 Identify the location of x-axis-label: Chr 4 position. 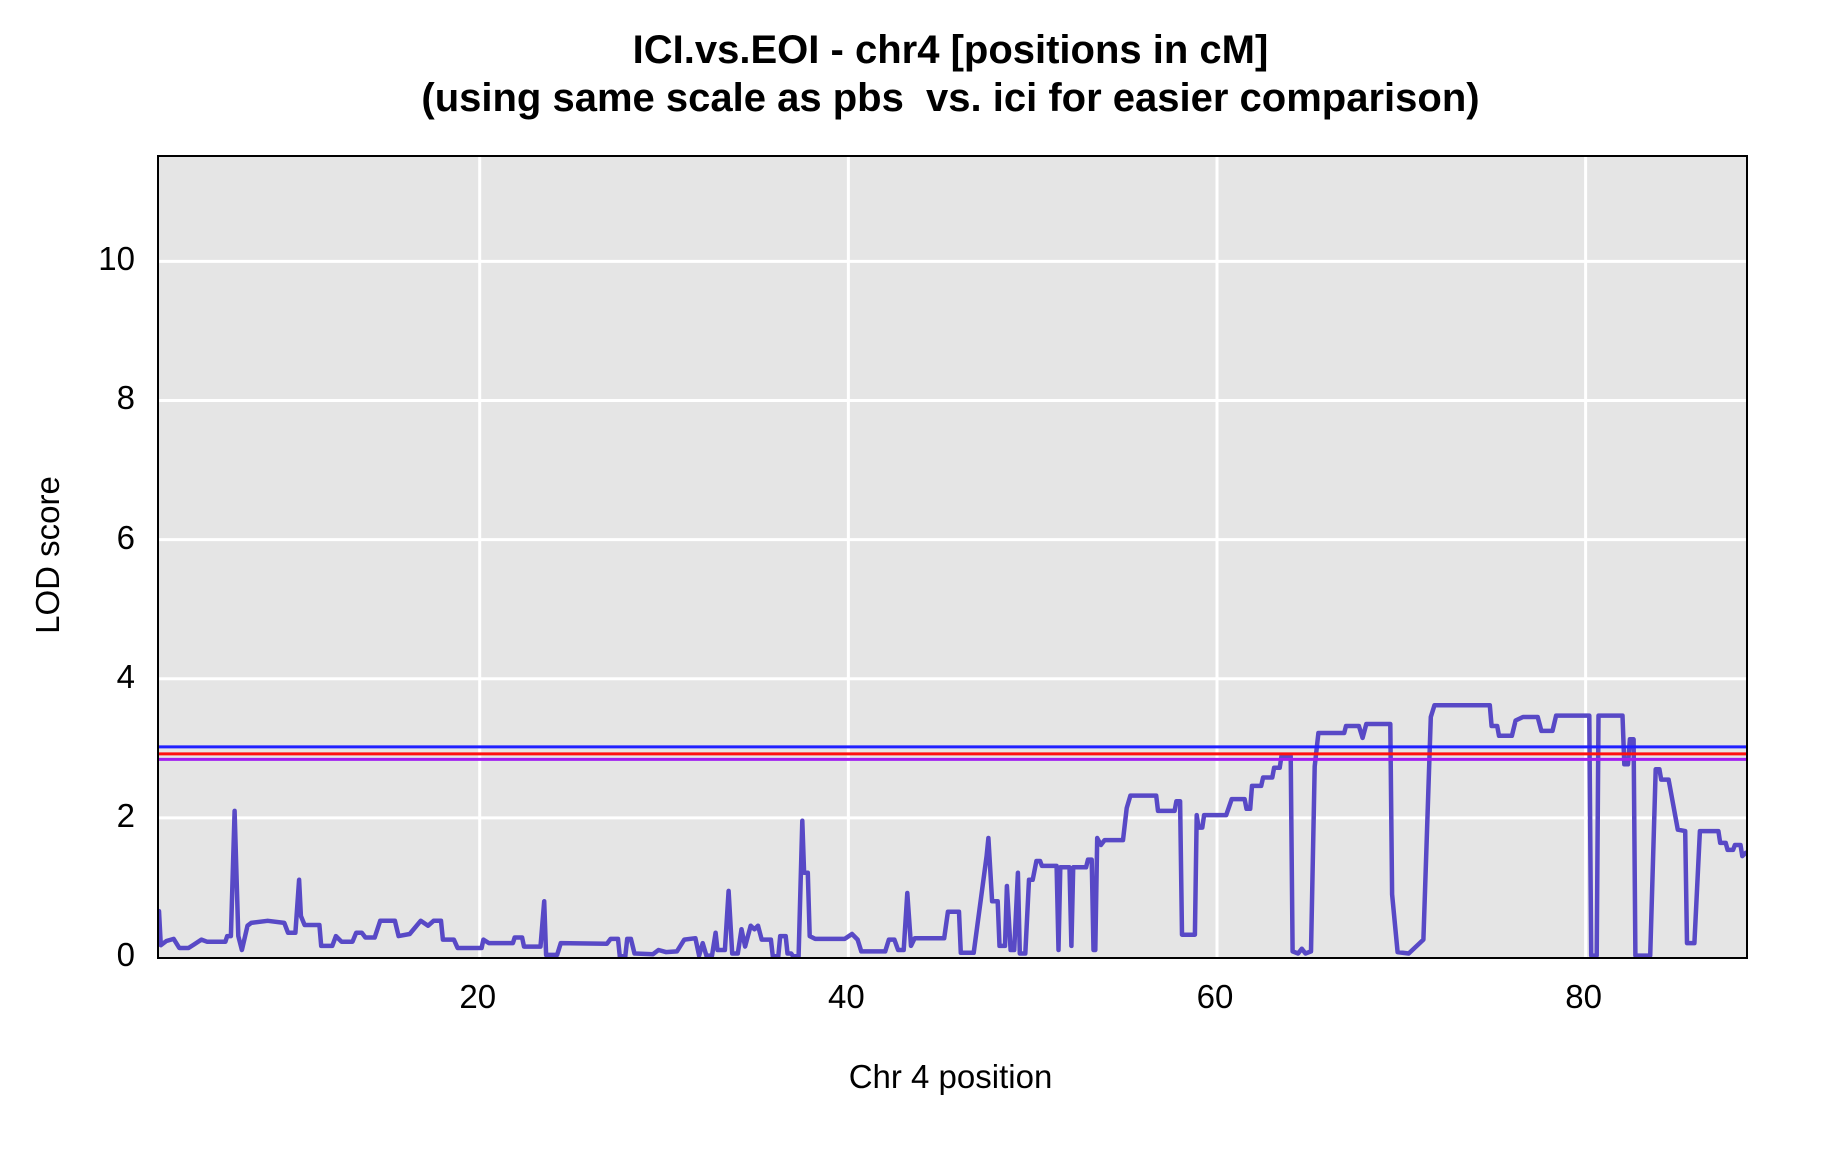
(950, 1076).